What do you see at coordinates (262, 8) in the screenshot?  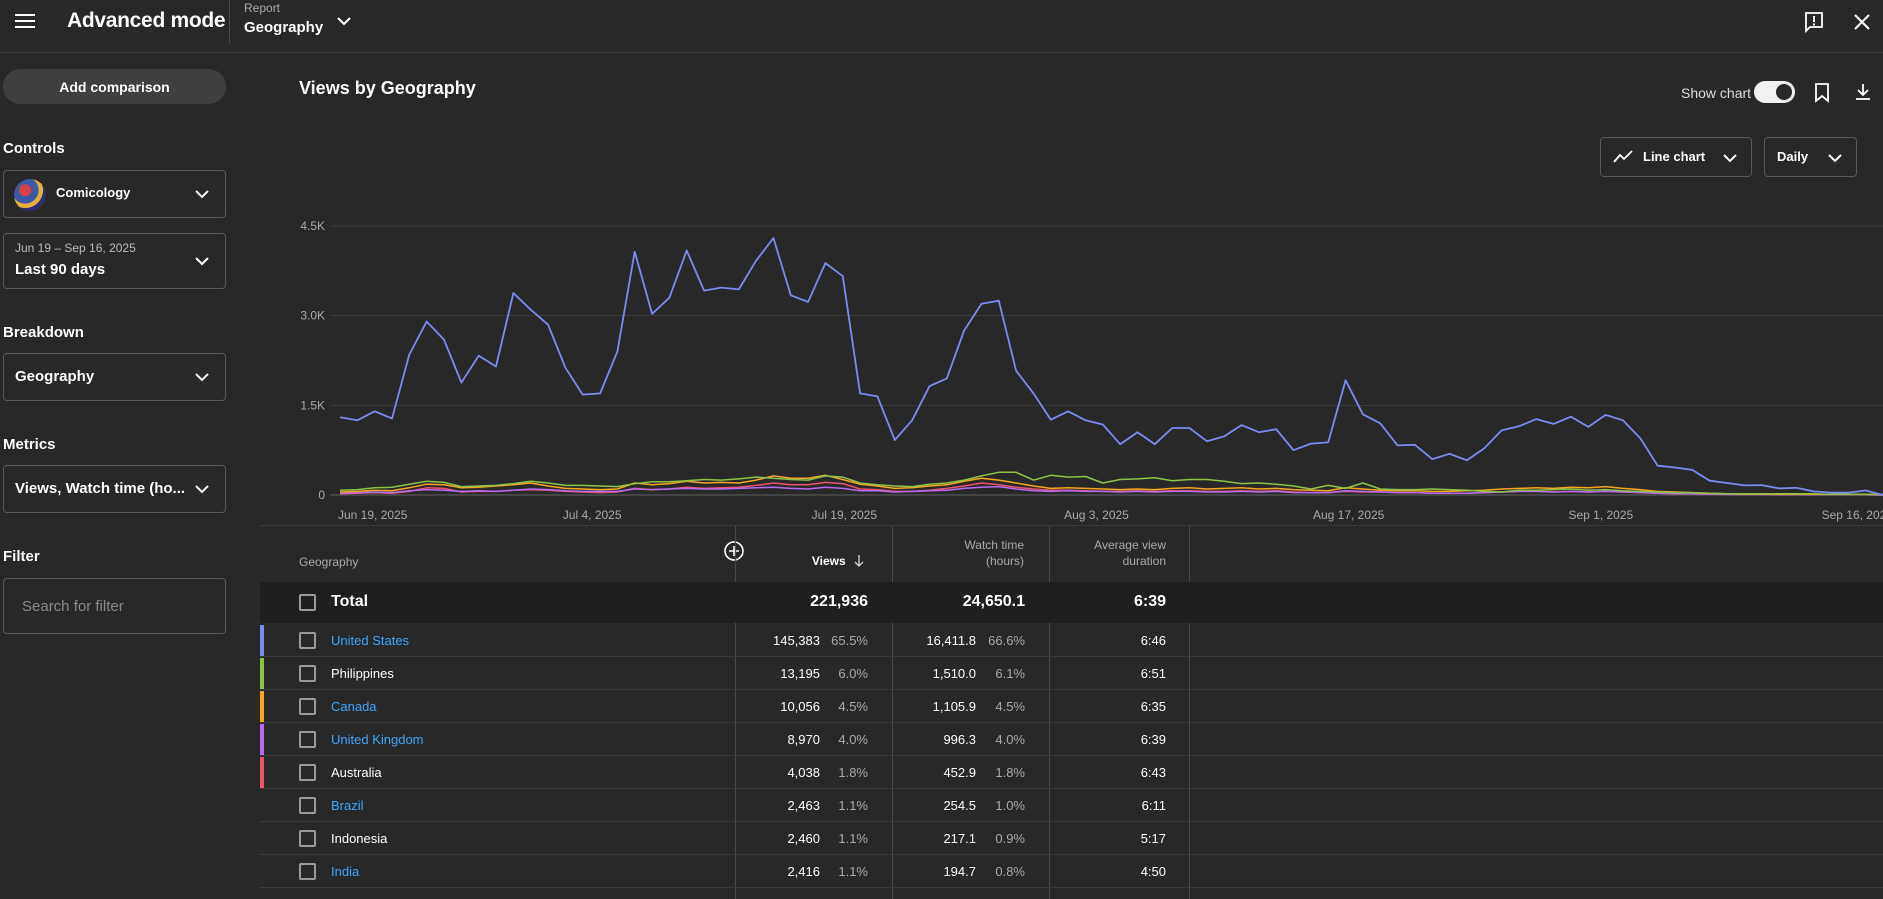 I see `report-label: Report` at bounding box center [262, 8].